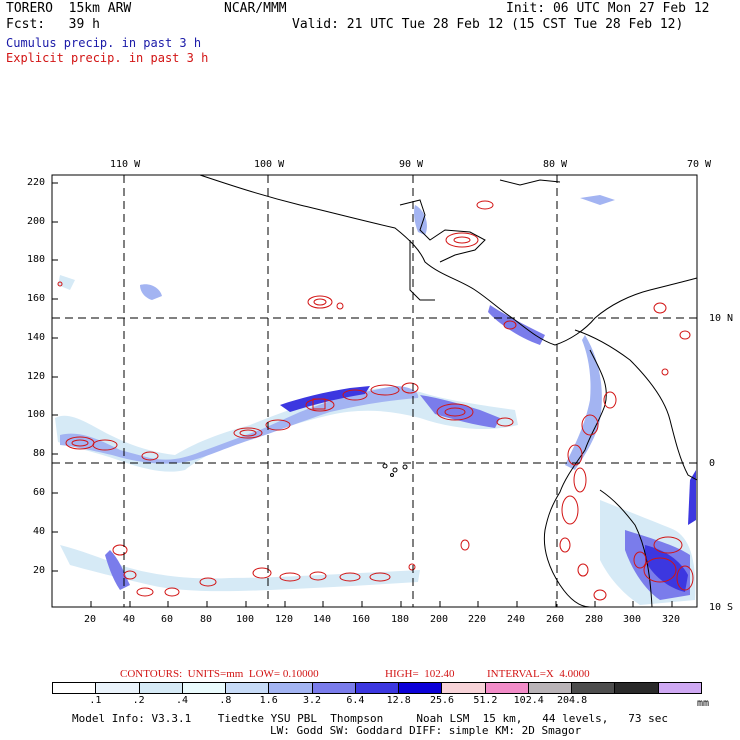 The height and width of the screenshot is (740, 740). I want to click on lat-label-0: 0, so click(712, 463).